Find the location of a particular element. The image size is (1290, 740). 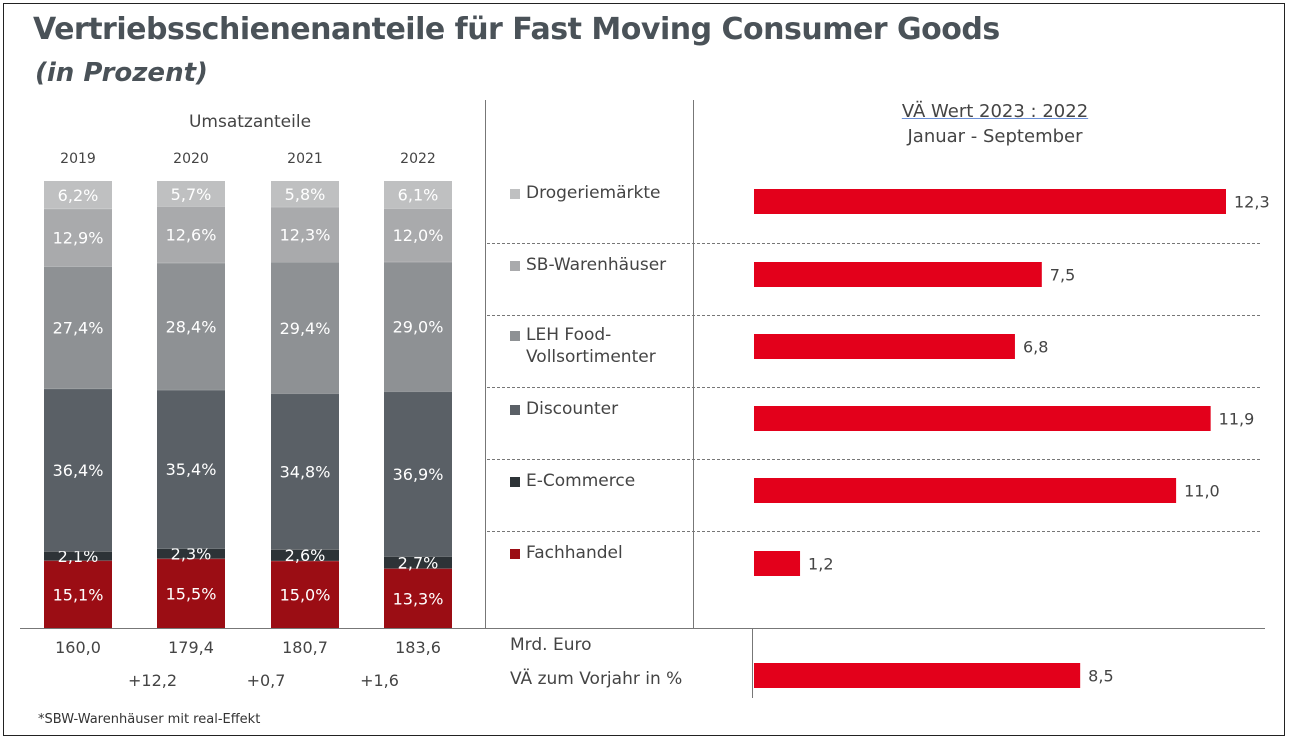

chart-subtitle: (in Prozent) is located at coordinates (121, 73).